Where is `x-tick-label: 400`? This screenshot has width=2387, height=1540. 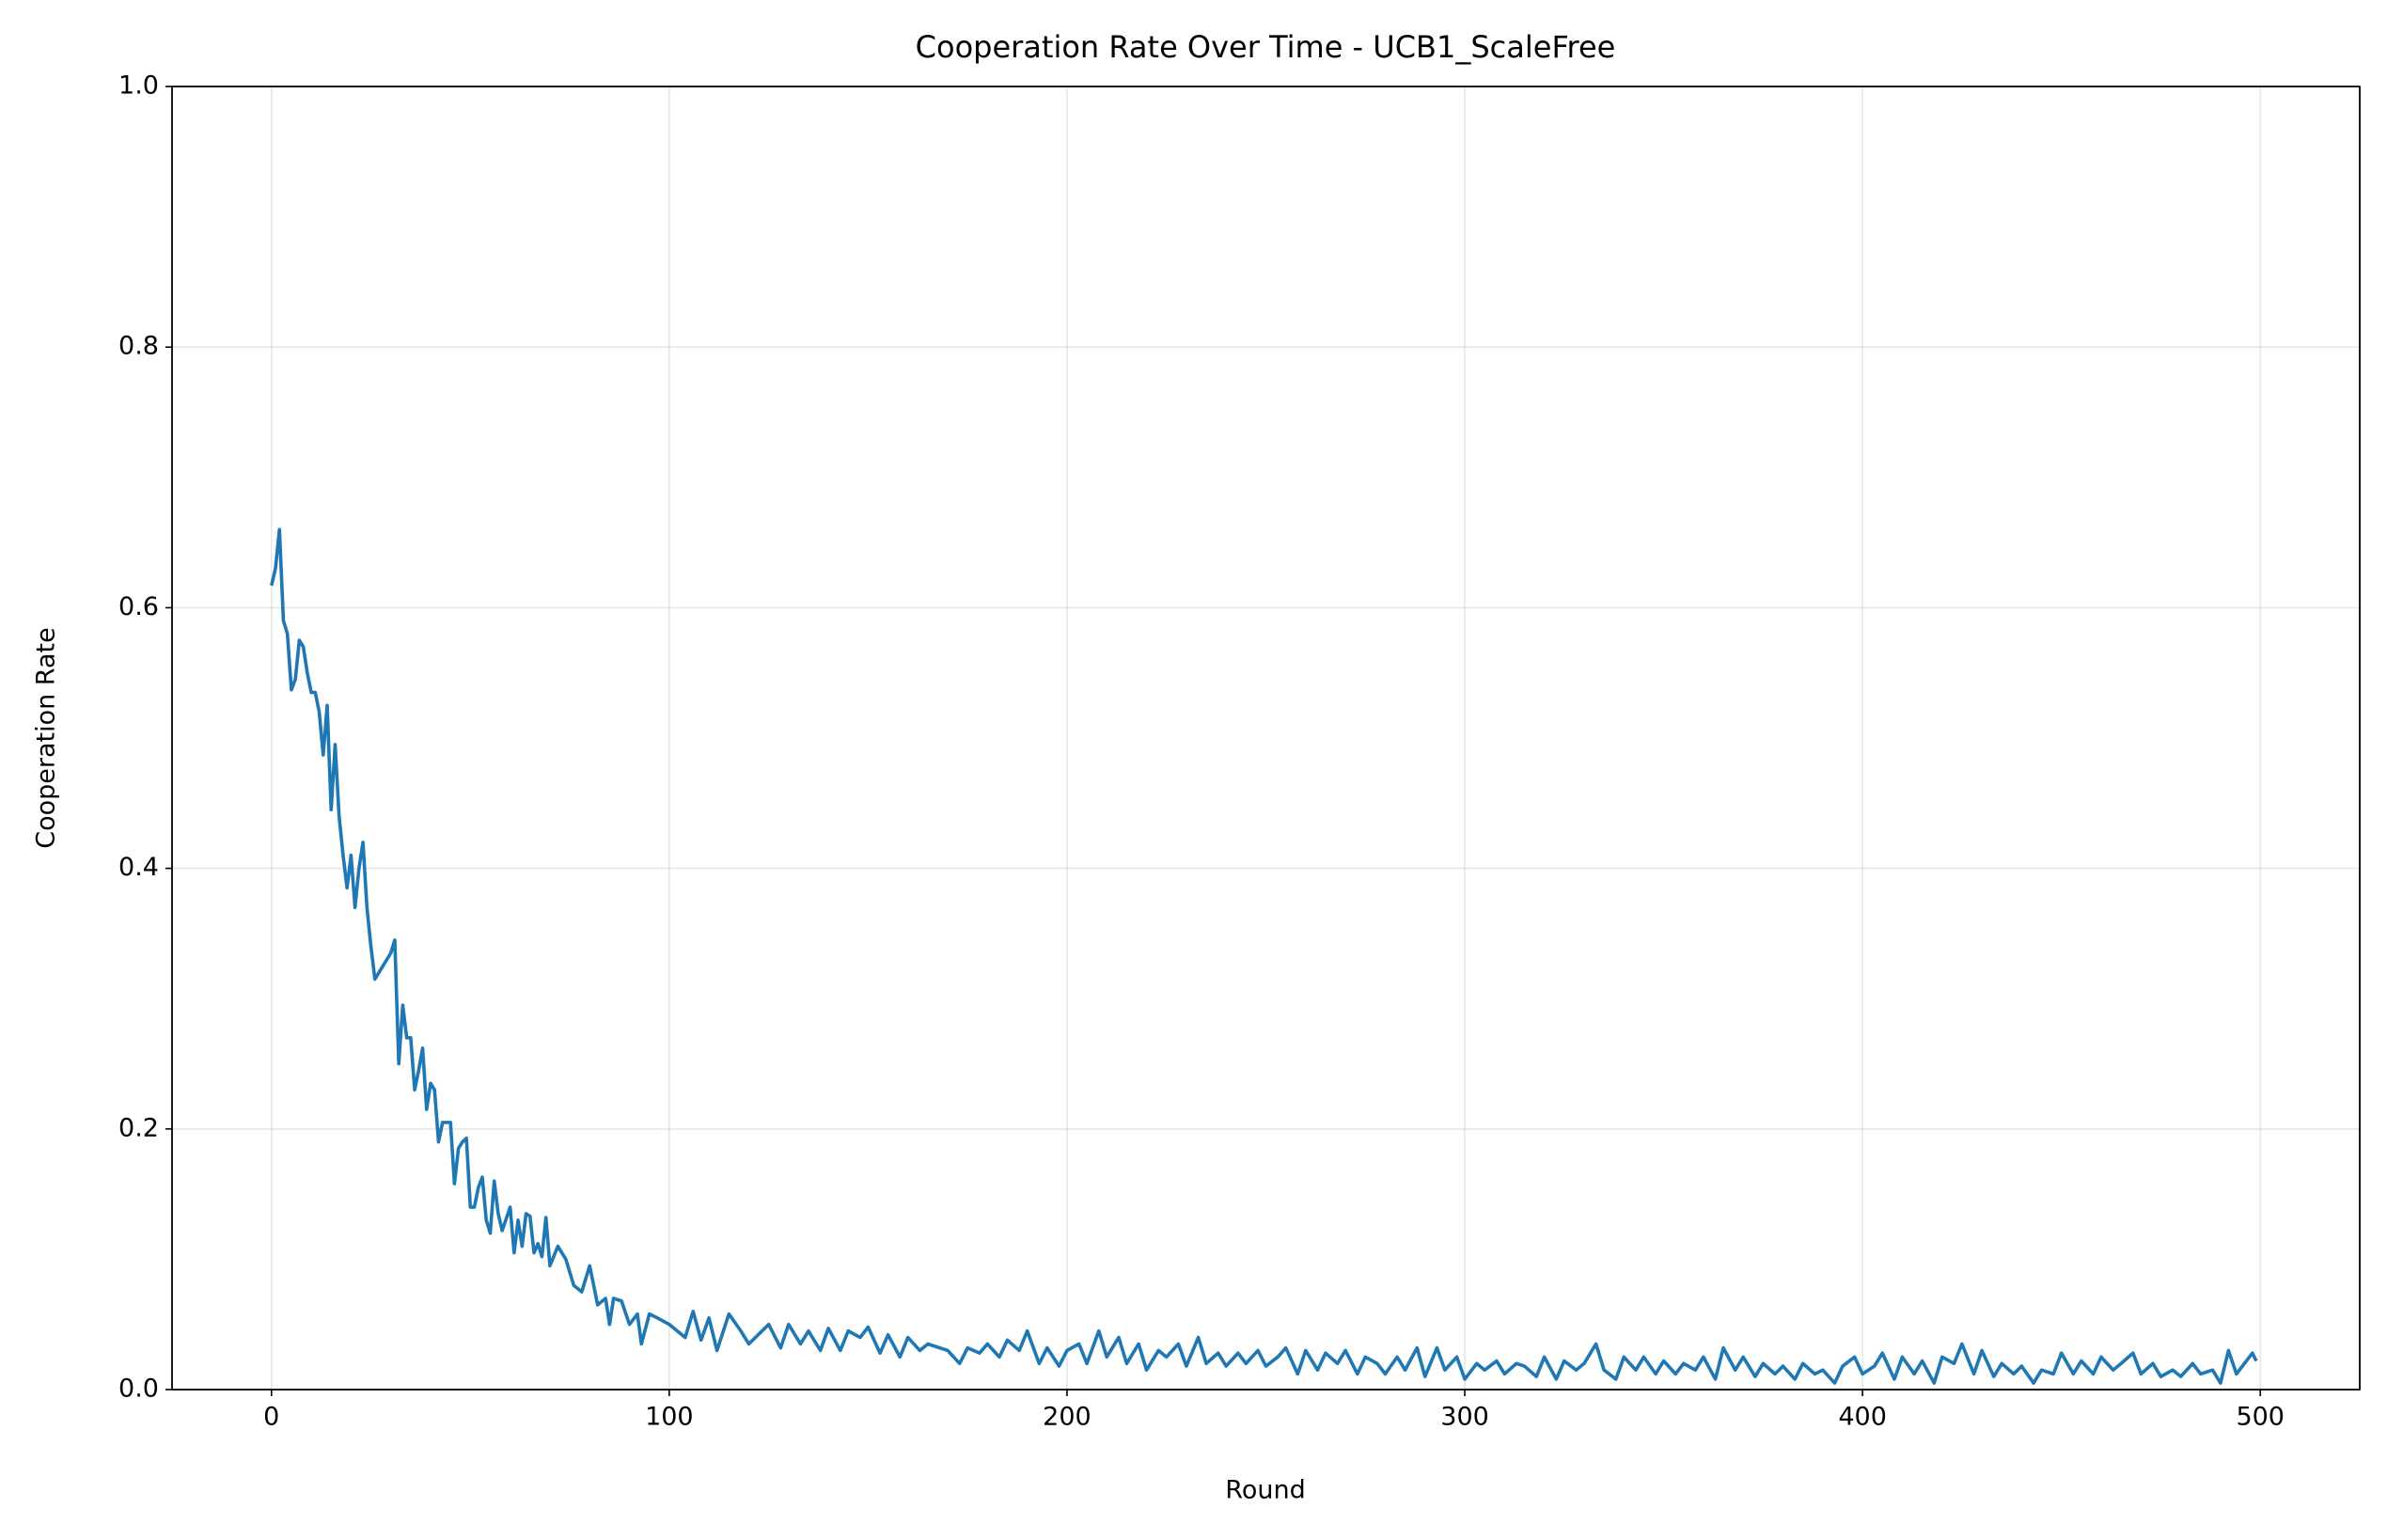
x-tick-label: 400 is located at coordinates (1862, 1417).